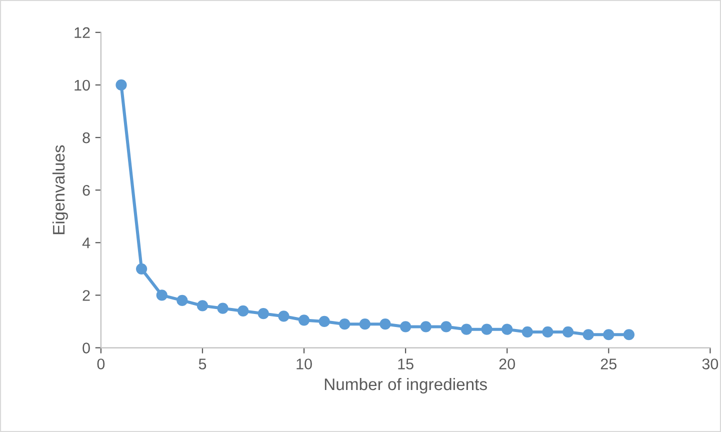 This screenshot has width=721, height=432. I want to click on y-tick-label: 10, so click(82, 85).